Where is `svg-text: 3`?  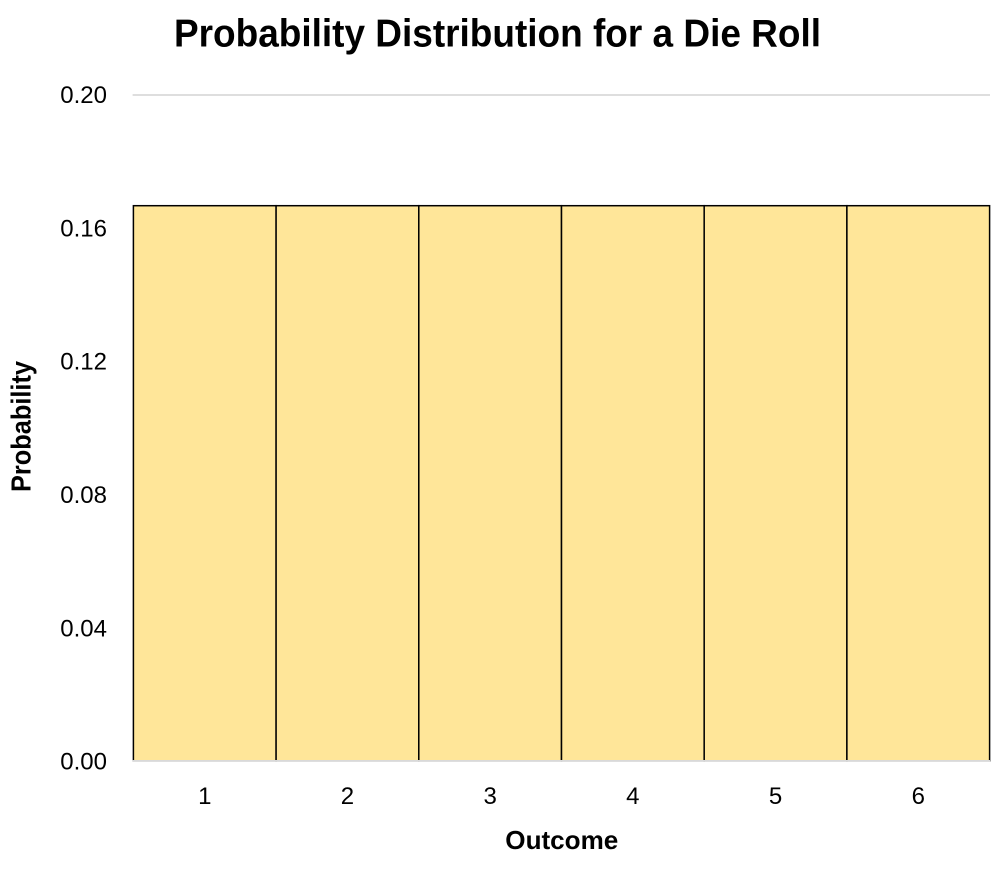
svg-text: 3 is located at coordinates (489, 796).